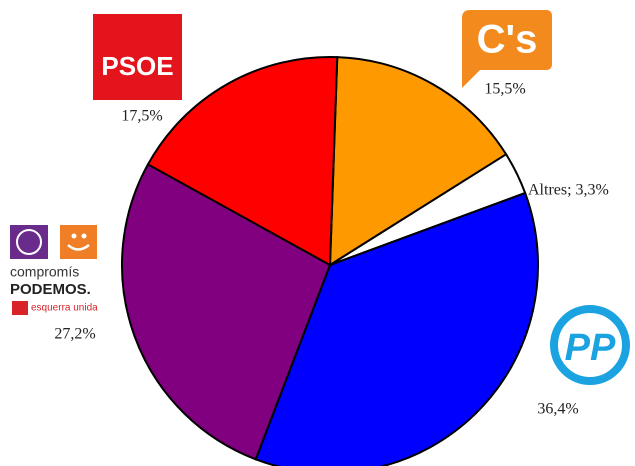 This screenshot has width=635, height=466. I want to click on data-label: 17,5%, so click(141, 116).